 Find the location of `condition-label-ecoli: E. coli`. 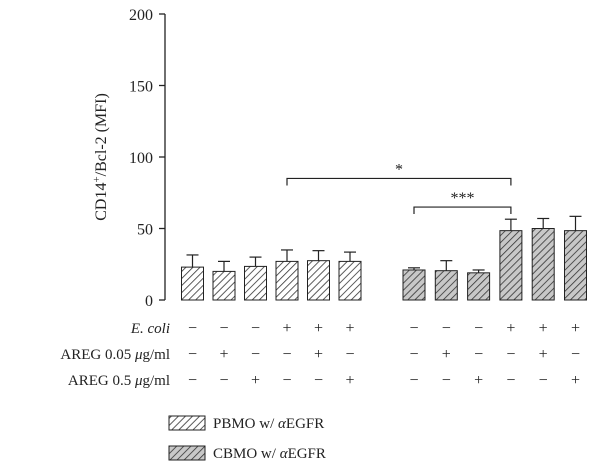

condition-label-ecoli: E. coli is located at coordinates (150, 329).